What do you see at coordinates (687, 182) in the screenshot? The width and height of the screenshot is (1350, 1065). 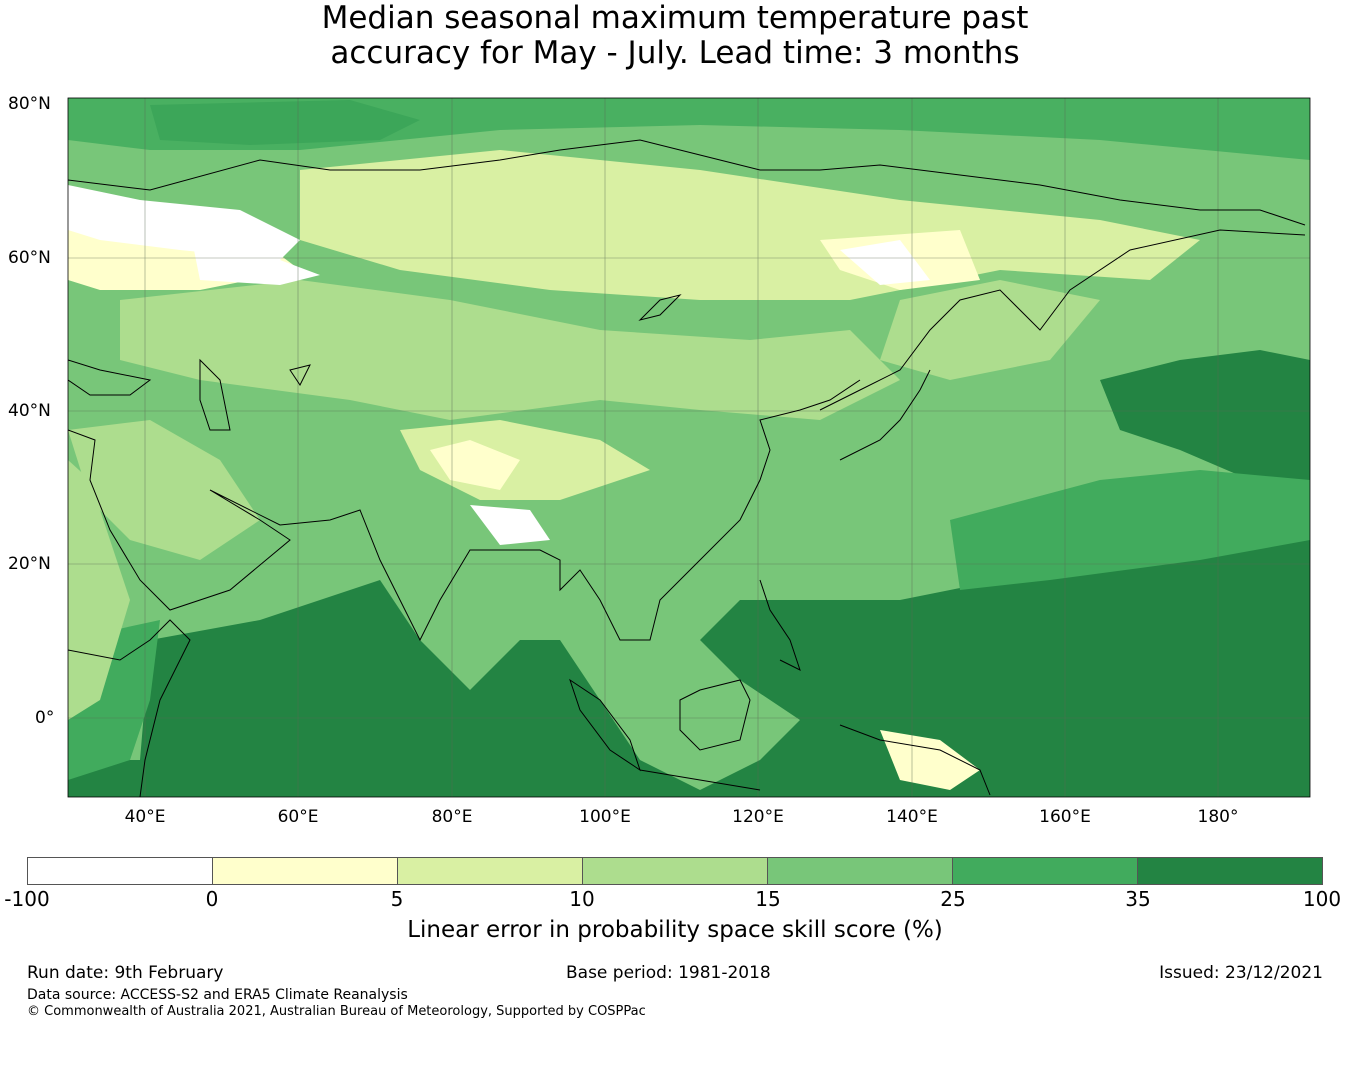 I see `coastline-arctic` at bounding box center [687, 182].